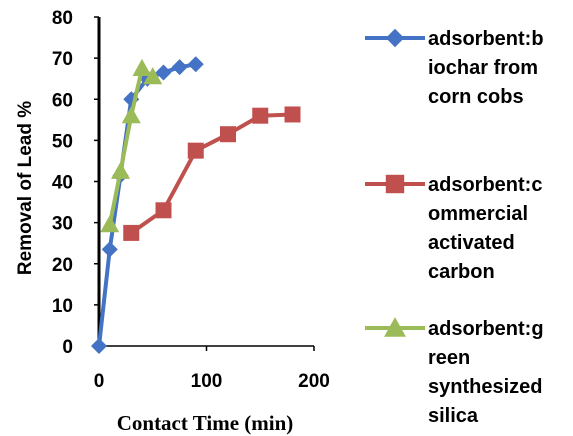 The width and height of the screenshot is (573, 436). What do you see at coordinates (478, 214) in the screenshot?
I see `legend-label: ommercial` at bounding box center [478, 214].